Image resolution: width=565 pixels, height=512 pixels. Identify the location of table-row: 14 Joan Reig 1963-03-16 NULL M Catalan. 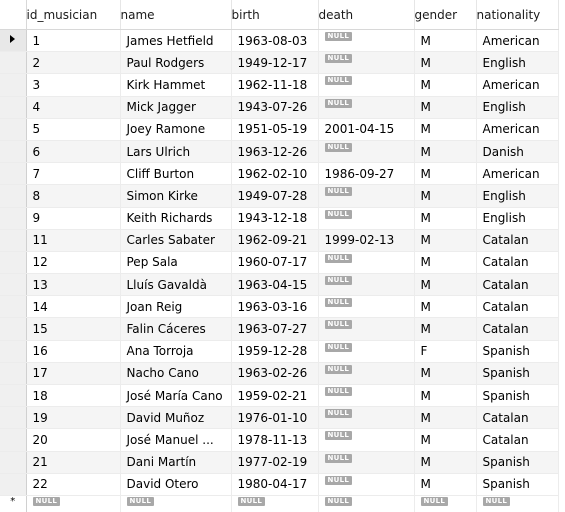
(279, 307).